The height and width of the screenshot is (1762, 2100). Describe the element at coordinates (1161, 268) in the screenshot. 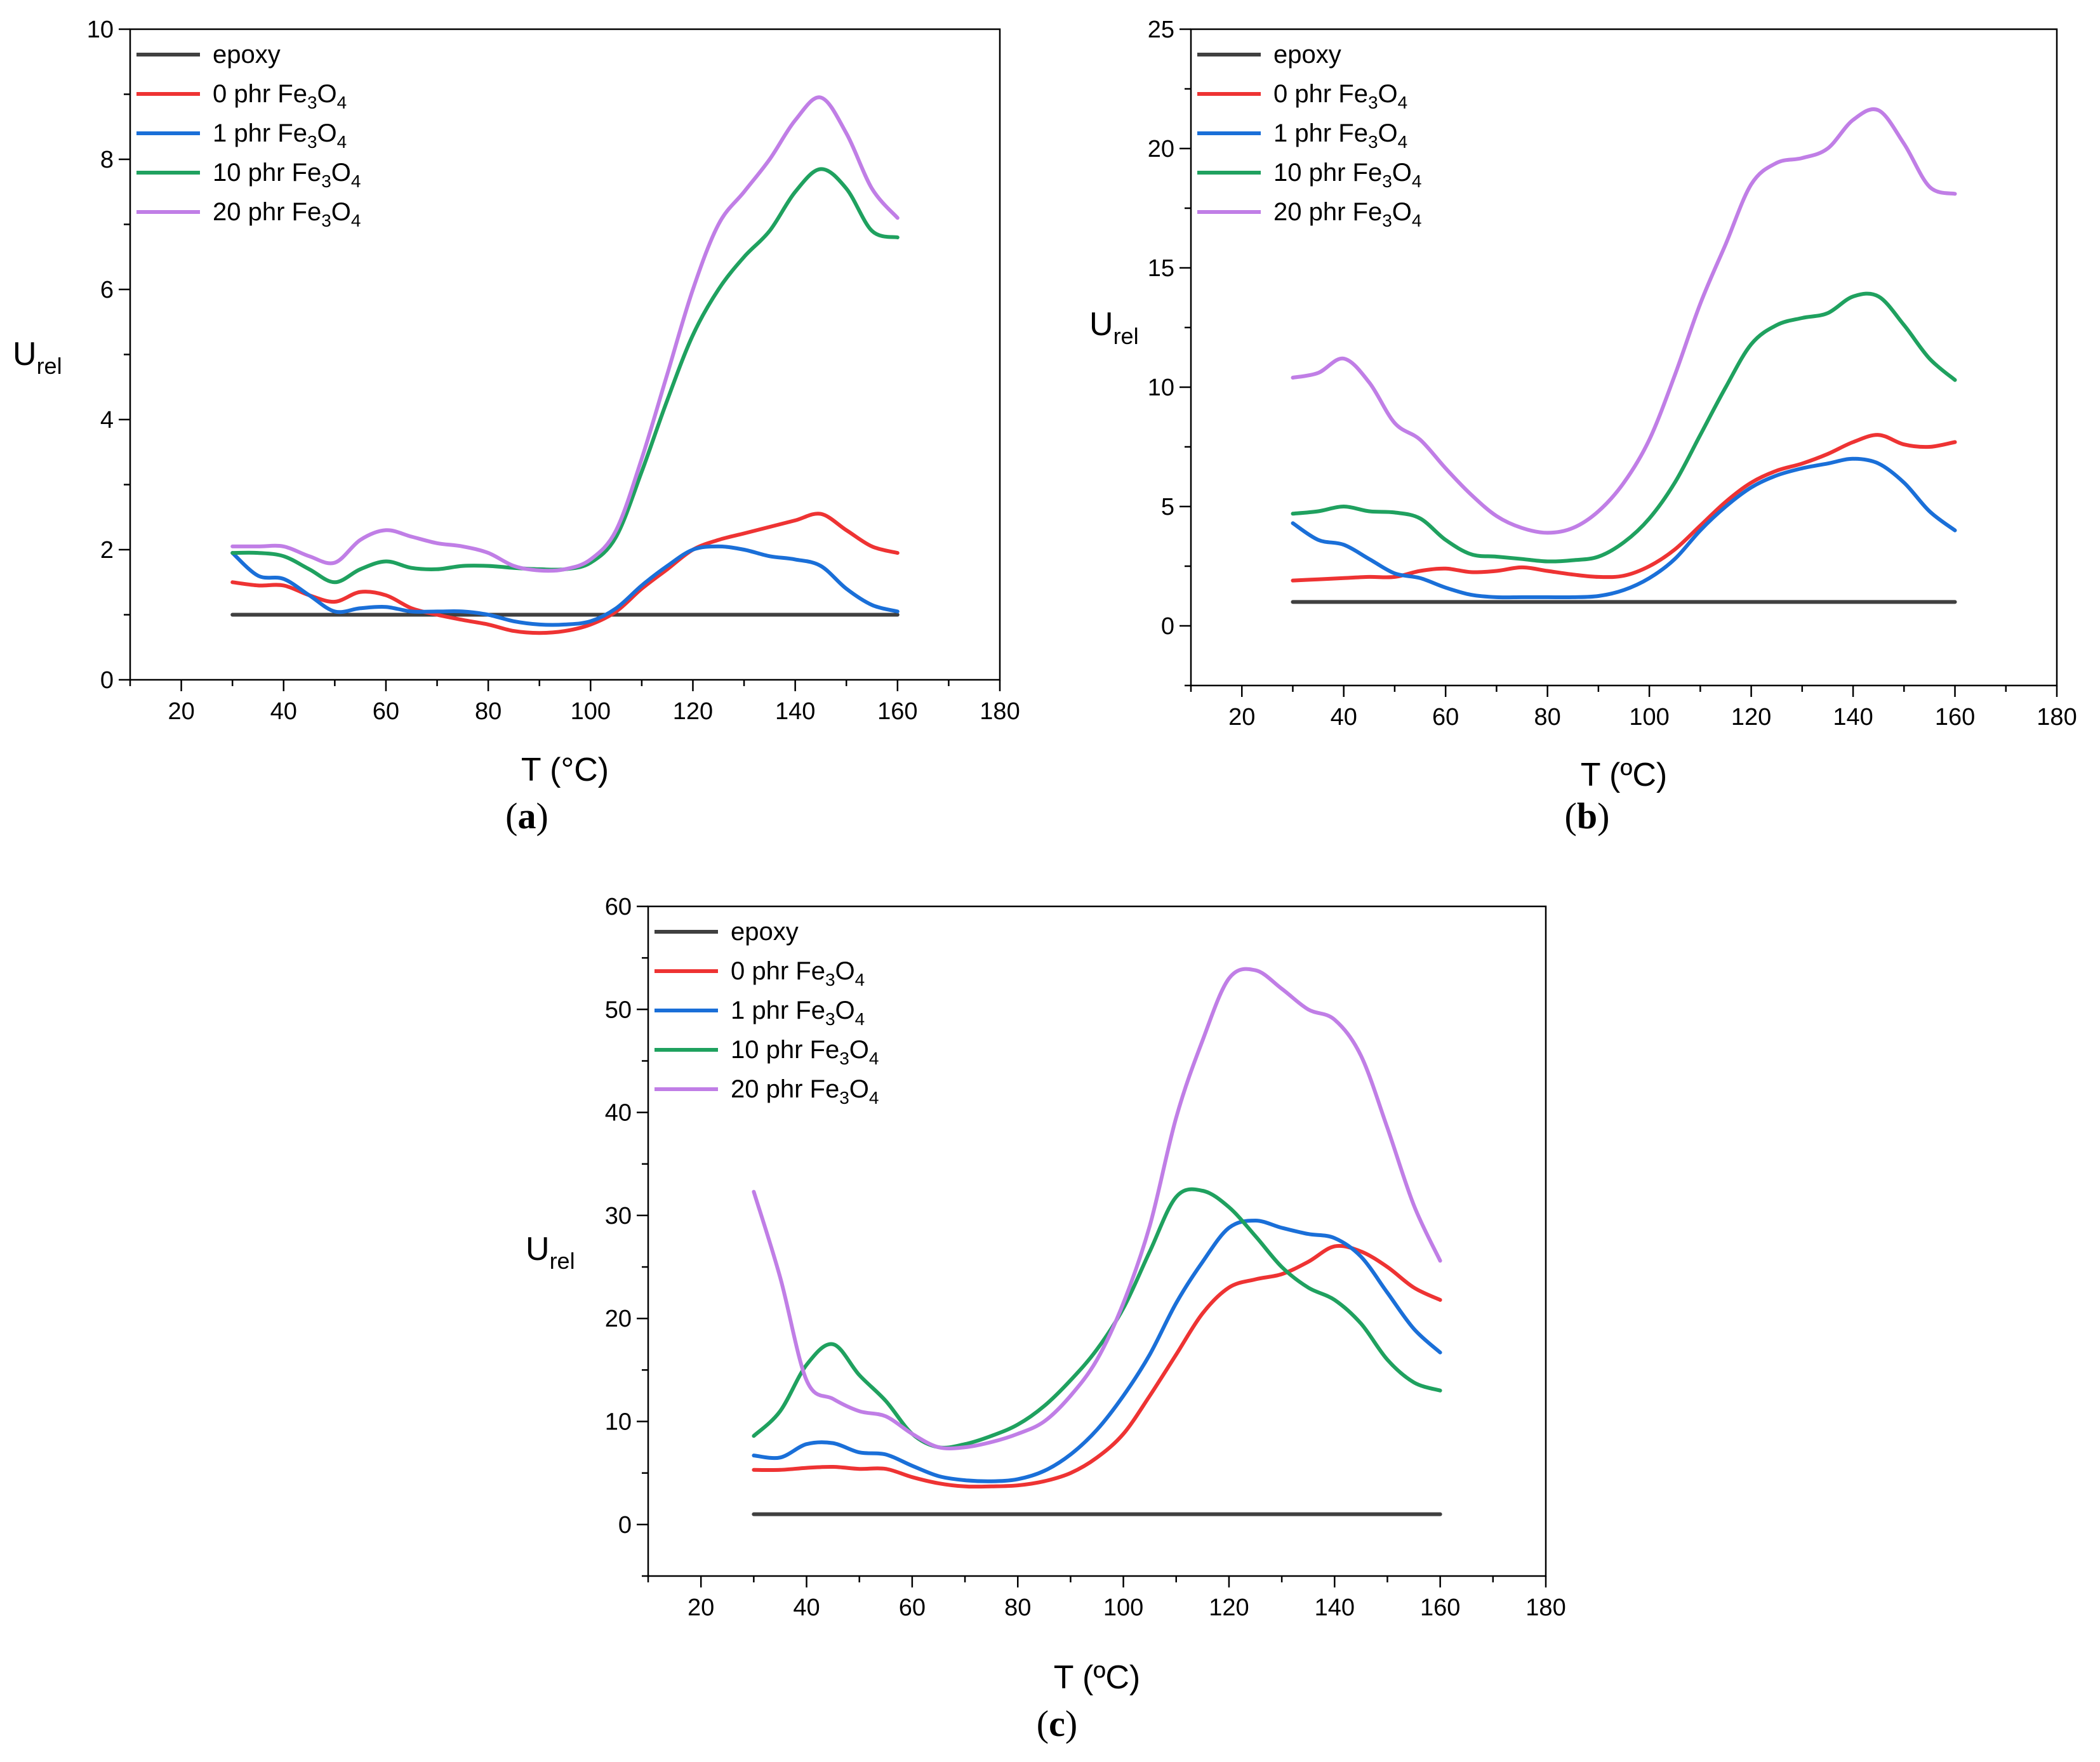

I see `y-tick-label: 15` at that location.